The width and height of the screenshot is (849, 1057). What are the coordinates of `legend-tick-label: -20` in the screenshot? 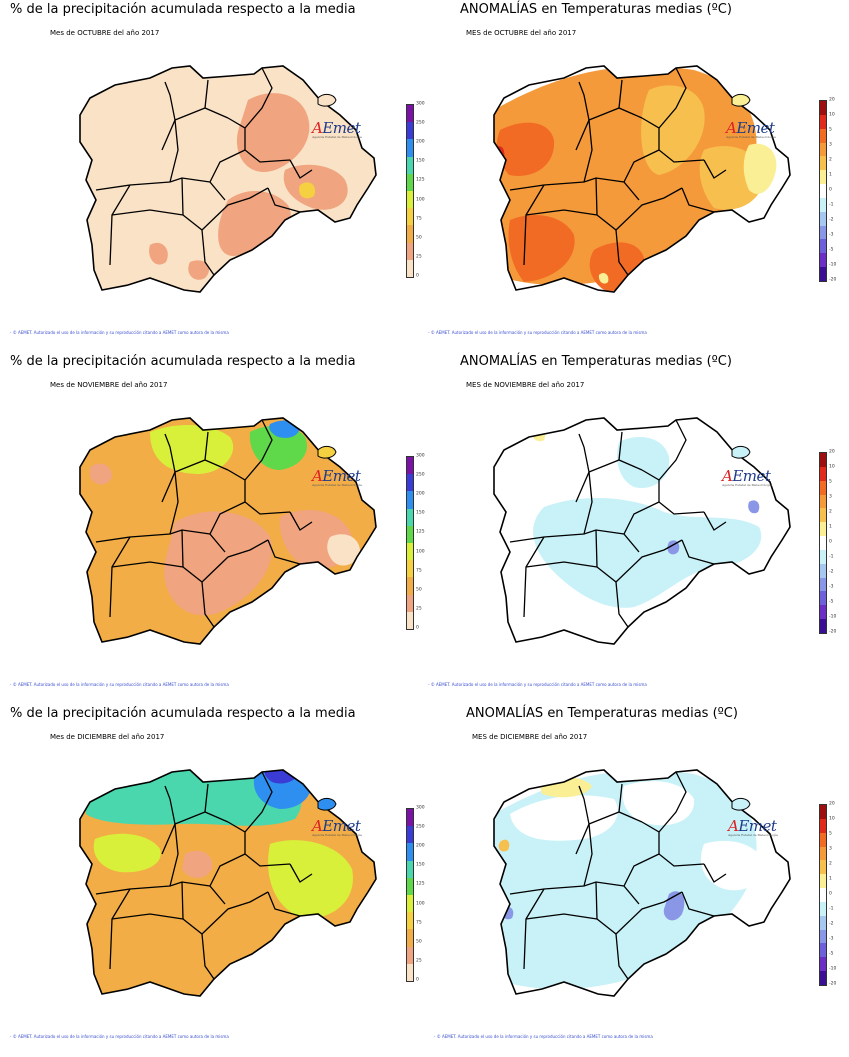 It's located at (833, 632).